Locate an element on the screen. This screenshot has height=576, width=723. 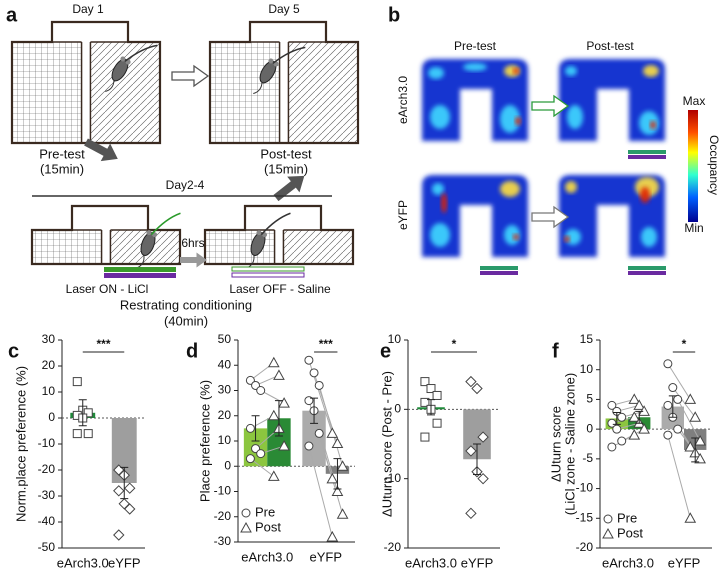
conditioning-duration: (40min) is located at coordinates (186, 320).